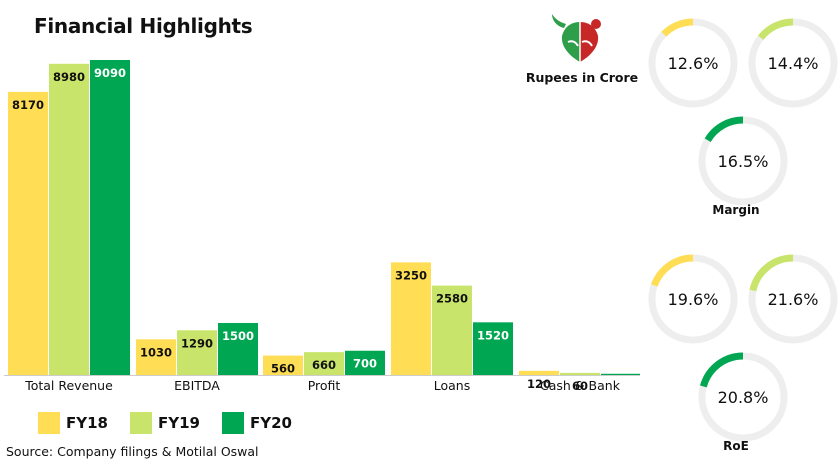  I want to click on ring-value: 21.6%, so click(793, 299).